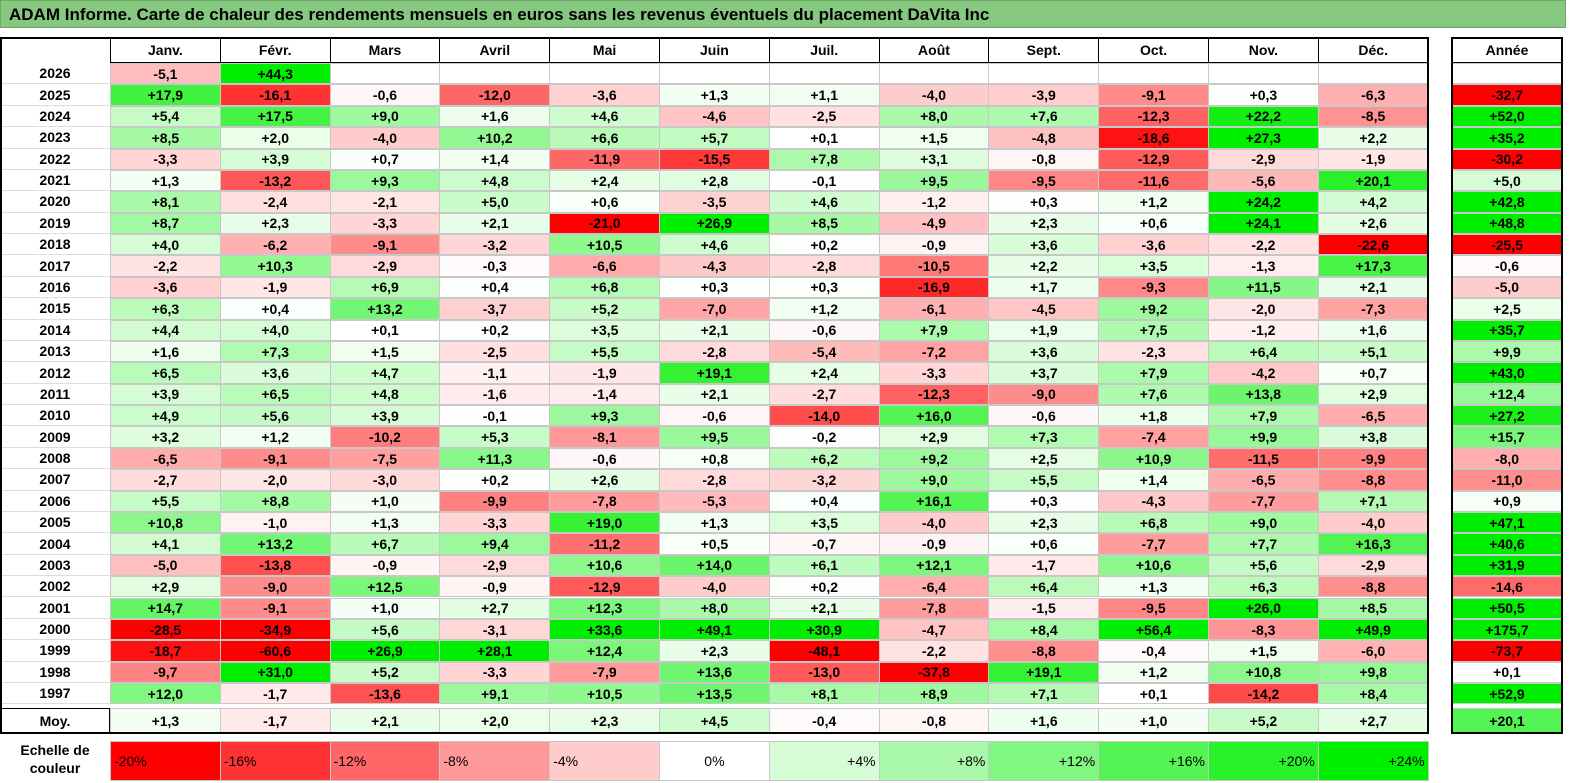 This screenshot has width=1570, height=783. Describe the element at coordinates (934, 373) in the screenshot. I see `heatmap-cell: -3,3` at that location.